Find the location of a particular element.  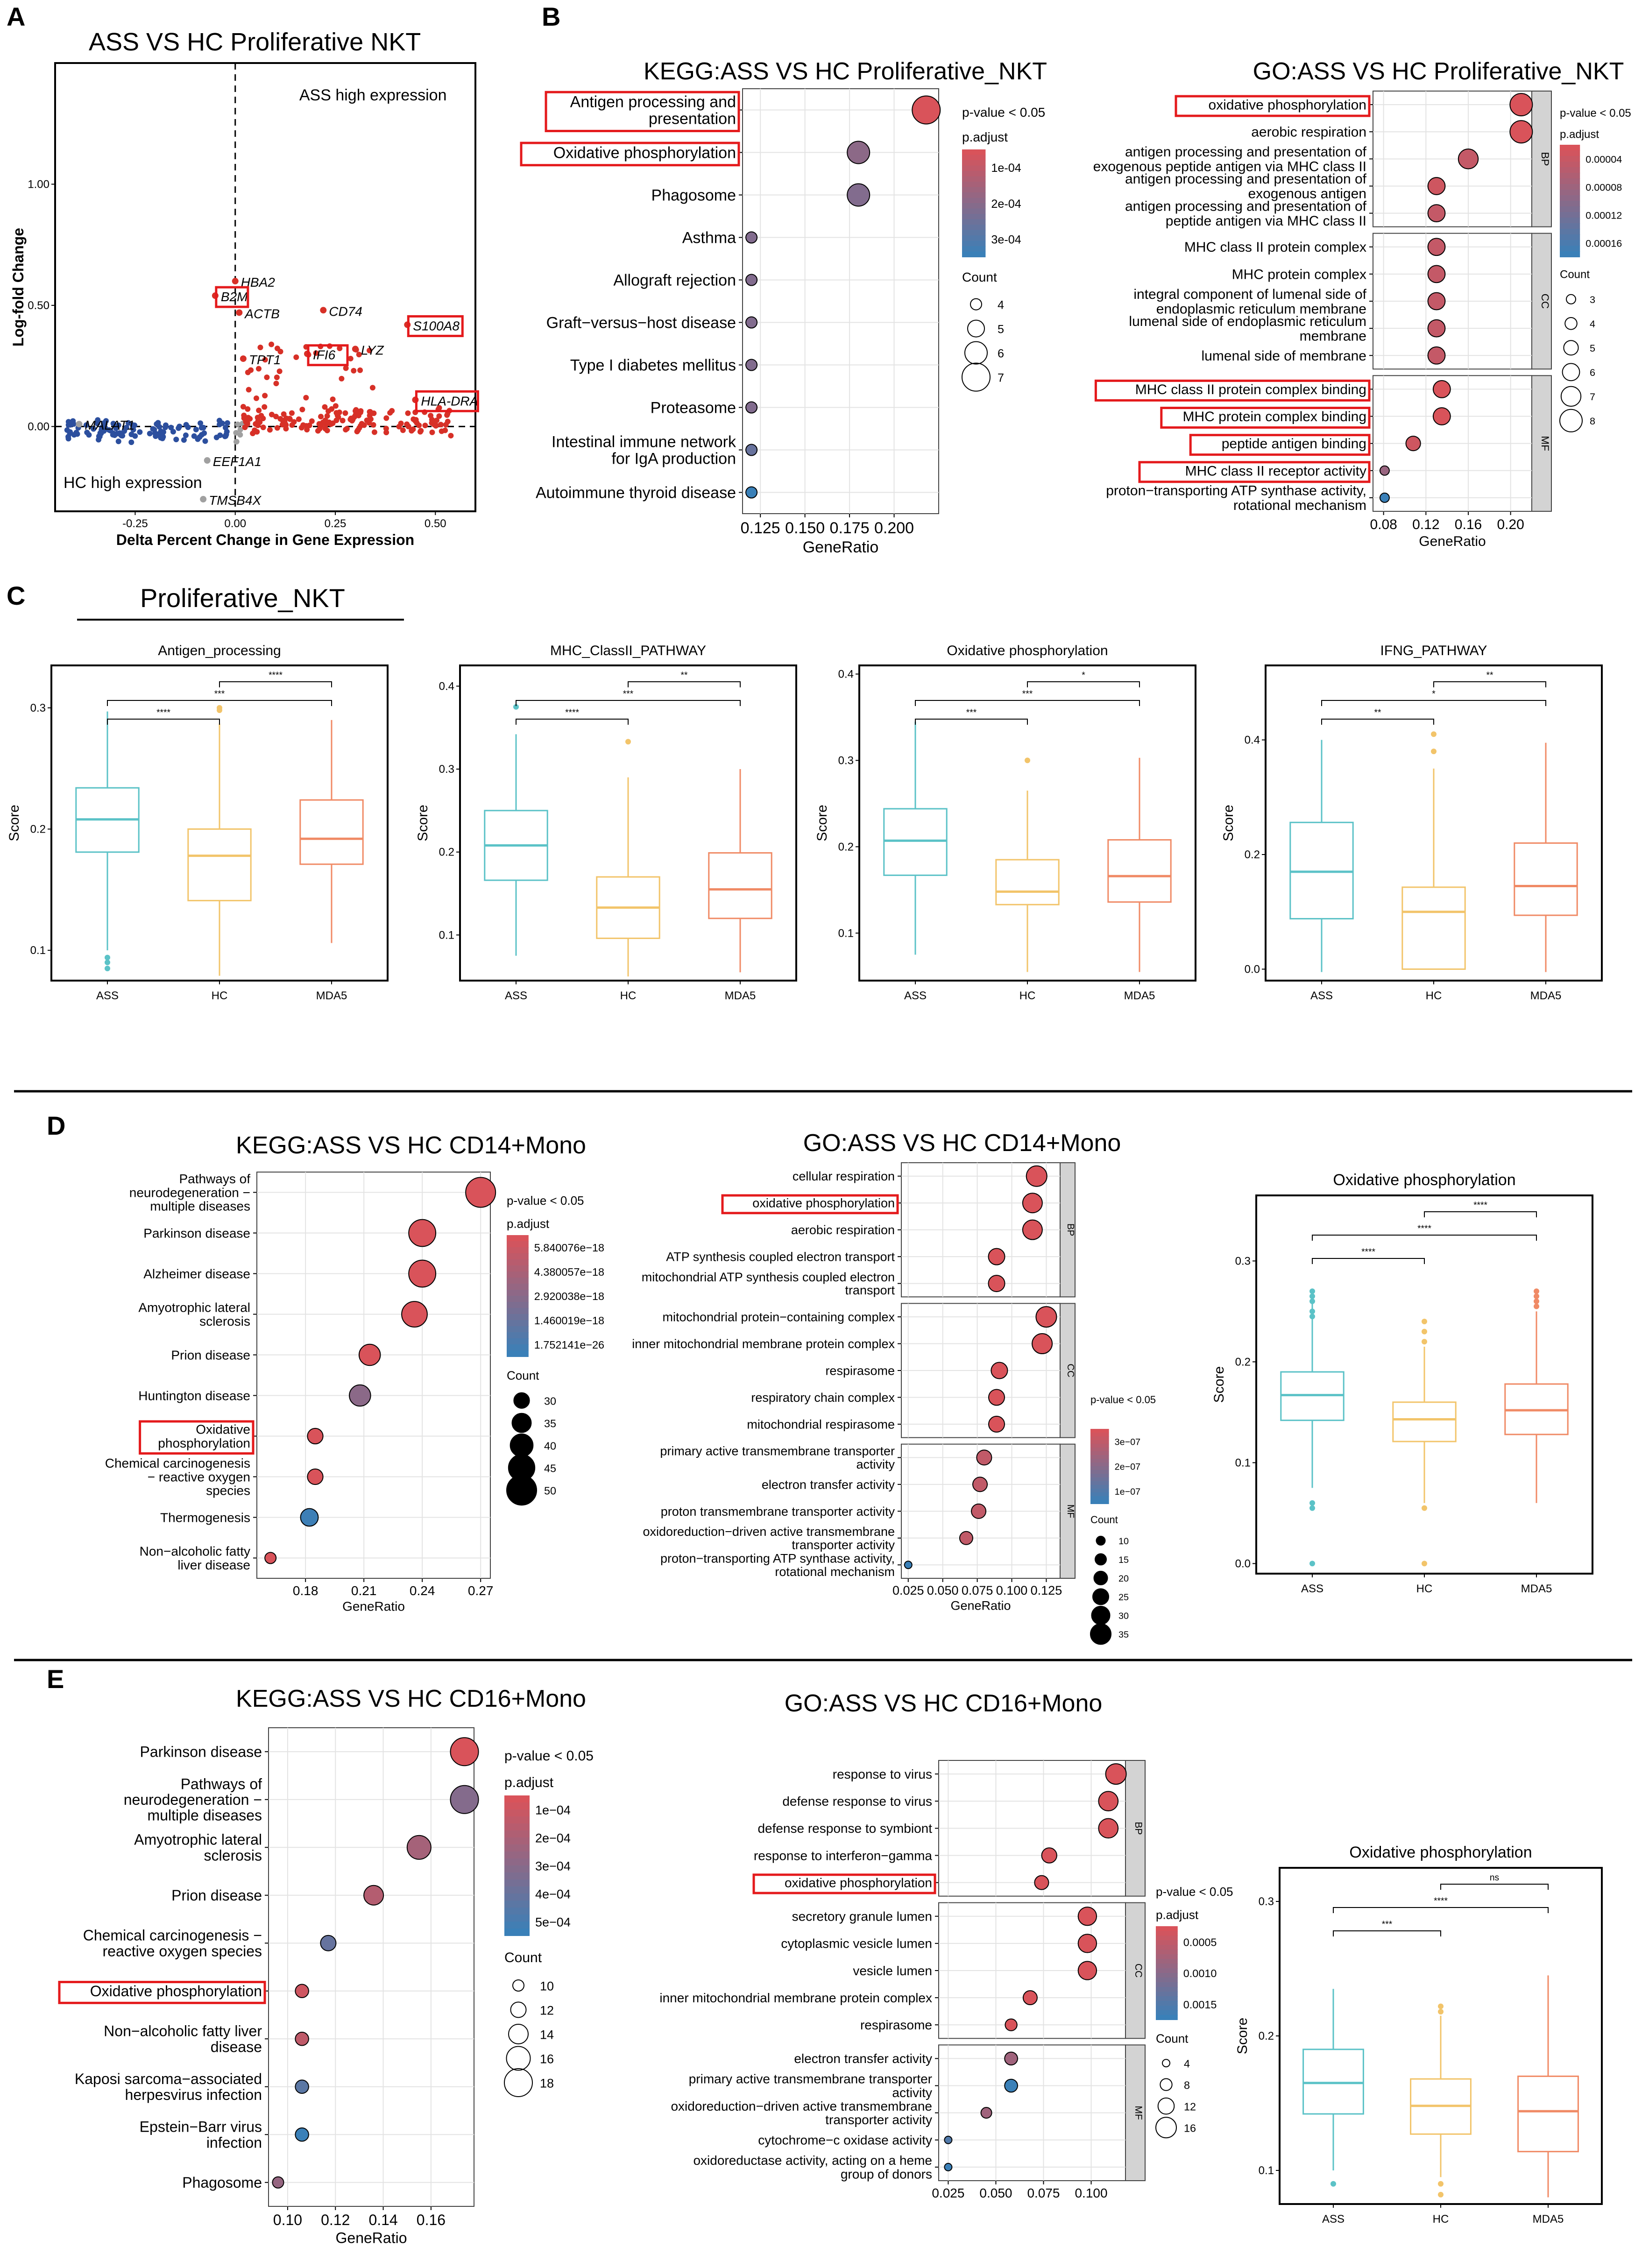

legend-color-tick: 2e-04 is located at coordinates (1006, 204).